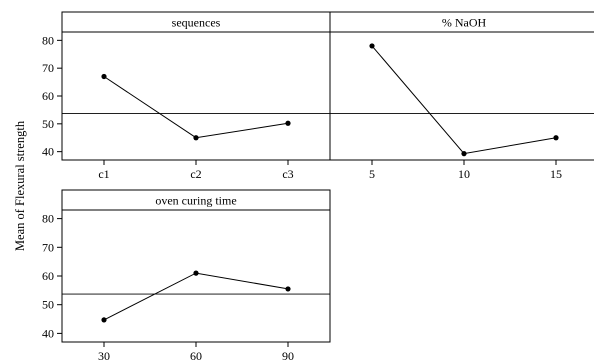 This screenshot has width=594, height=361. Describe the element at coordinates (556, 174) in the screenshot. I see `x-tick-label: 15` at that location.